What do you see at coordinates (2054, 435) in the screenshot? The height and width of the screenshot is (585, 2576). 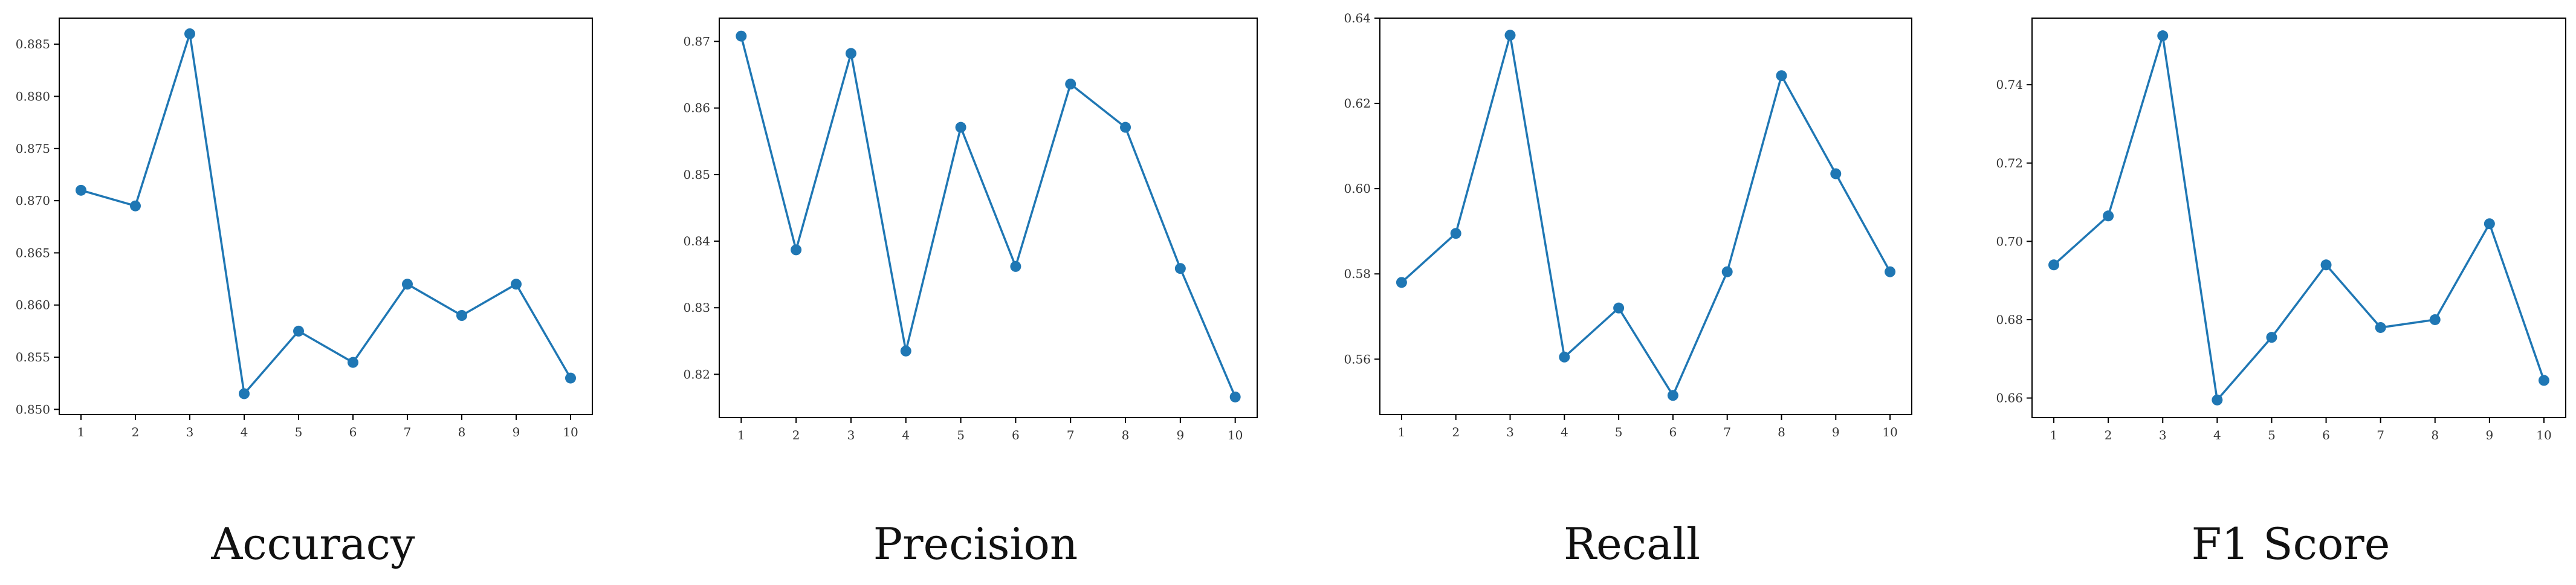 I see `f1-score-x-tick-label: 1` at bounding box center [2054, 435].